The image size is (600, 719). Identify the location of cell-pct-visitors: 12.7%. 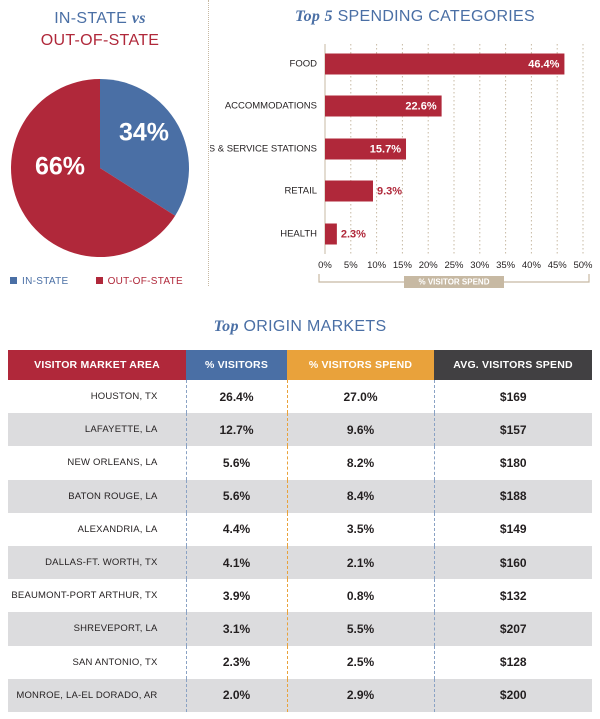
(236, 430).